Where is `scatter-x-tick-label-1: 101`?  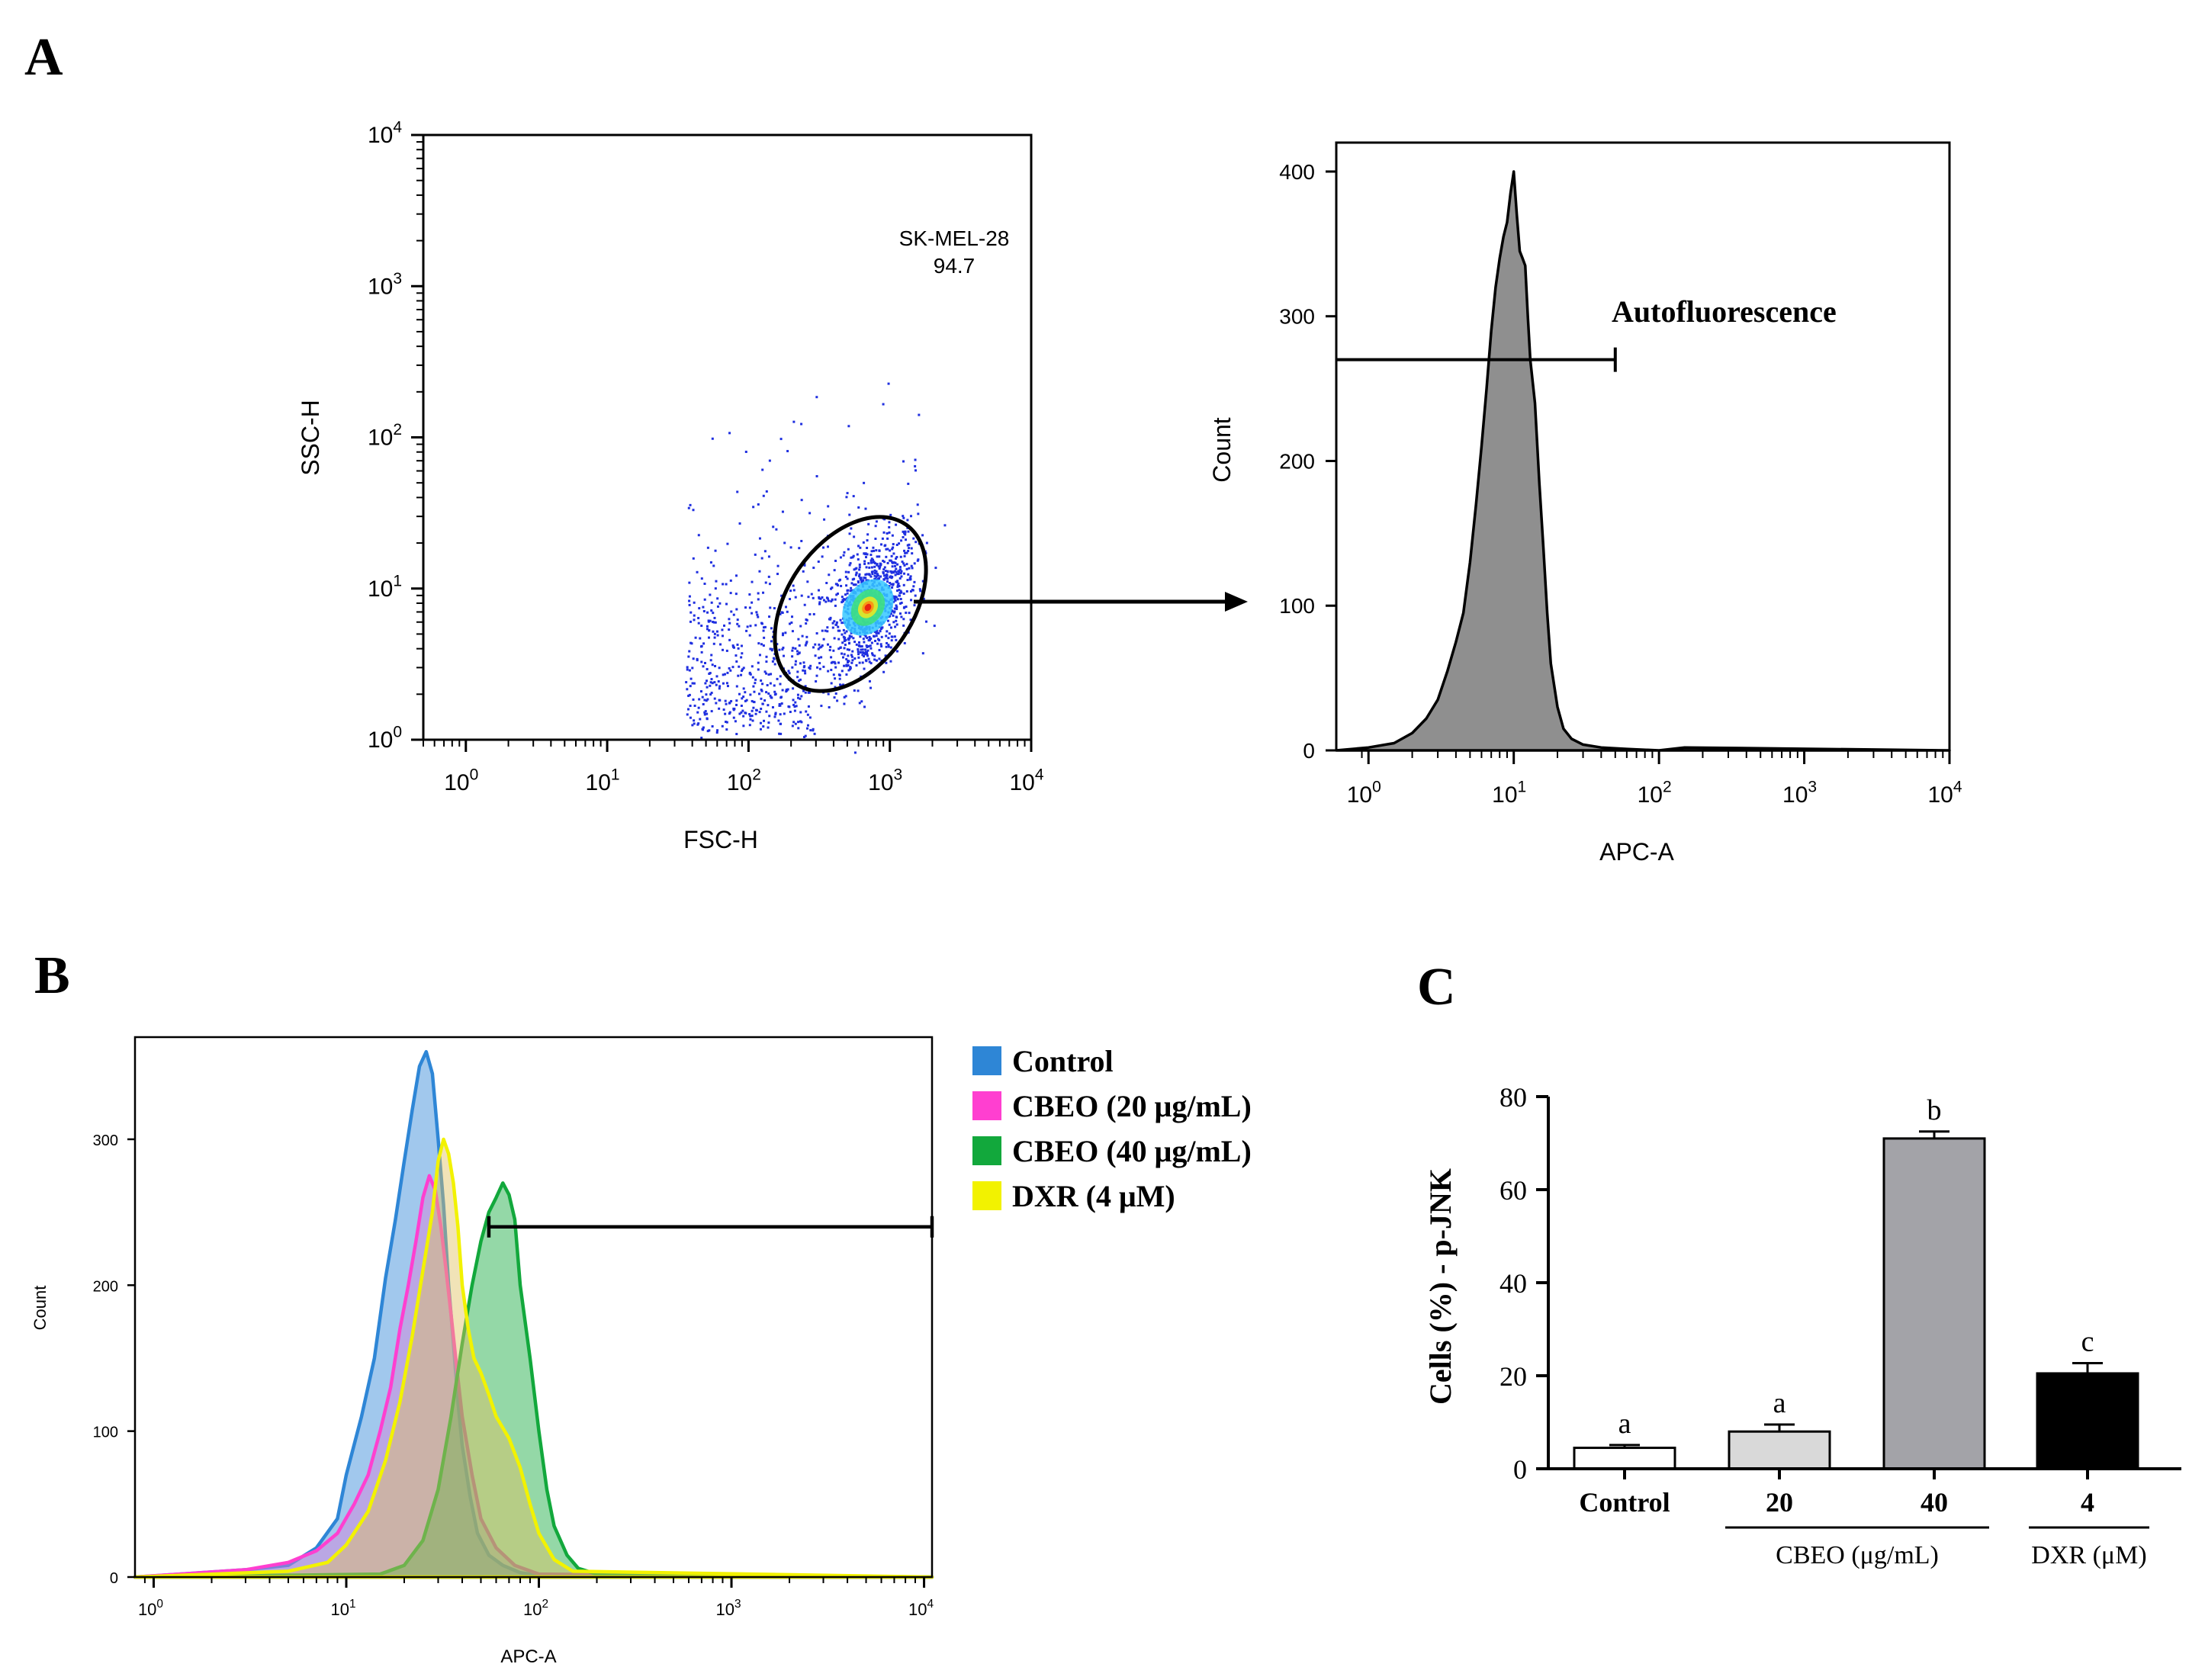
scatter-x-tick-label-1: 101 is located at coordinates (603, 781).